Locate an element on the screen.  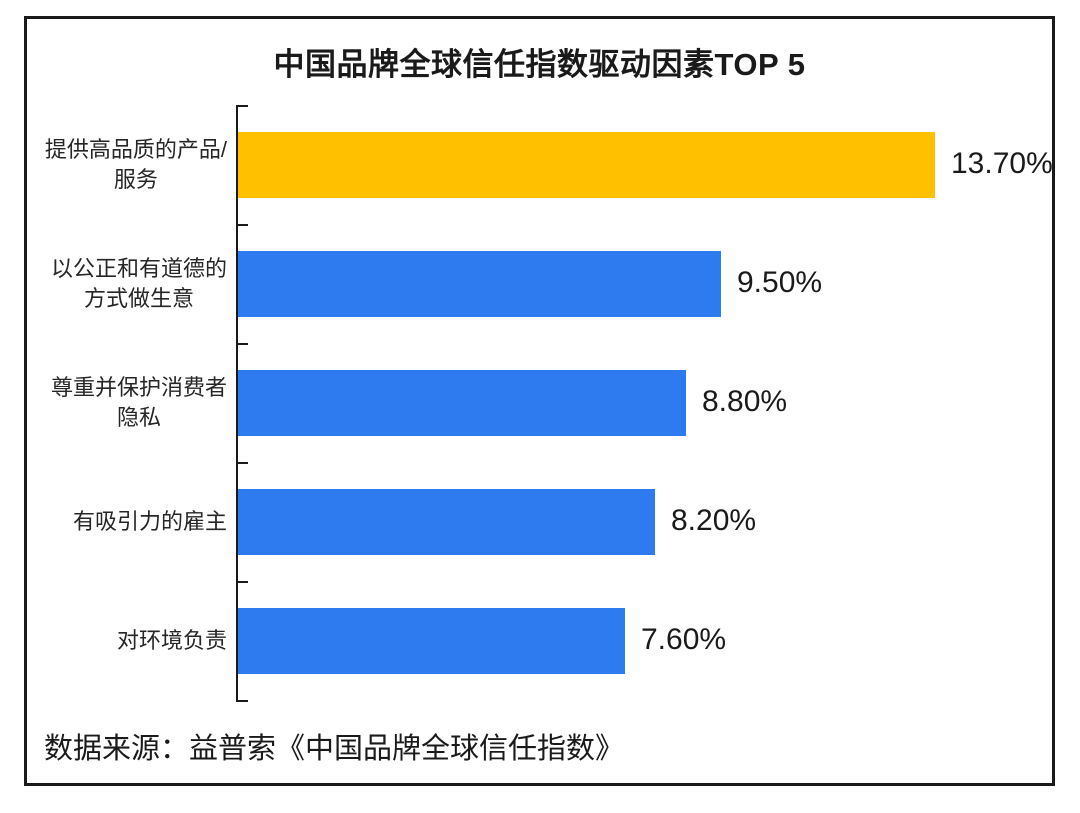
category-label-text: 尊重并保护消费者 隐私 is located at coordinates (138, 402).